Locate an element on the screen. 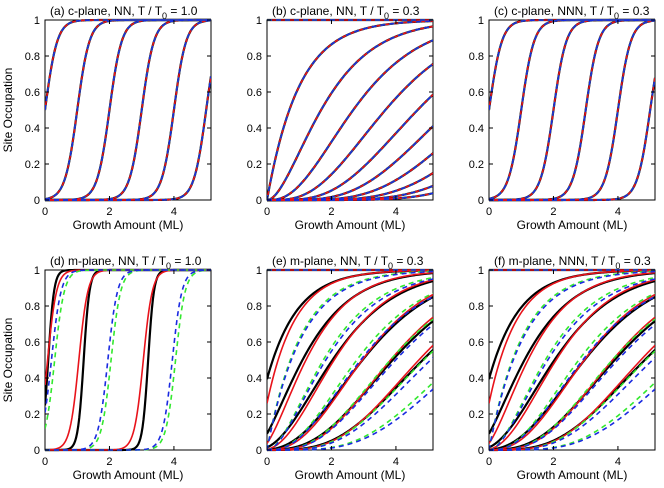 The height and width of the screenshot is (488, 664). plot-frame is located at coordinates (128, 110).